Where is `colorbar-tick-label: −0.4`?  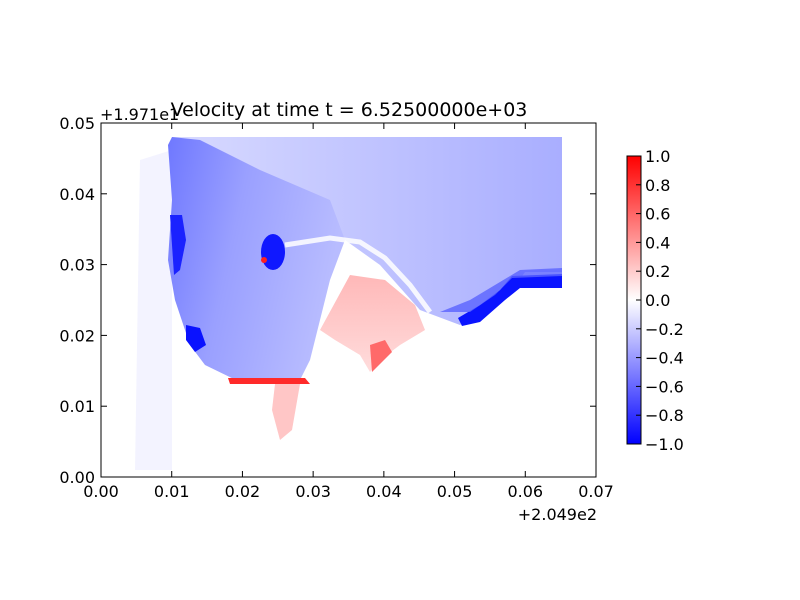
colorbar-tick-label: −0.4 is located at coordinates (664, 358).